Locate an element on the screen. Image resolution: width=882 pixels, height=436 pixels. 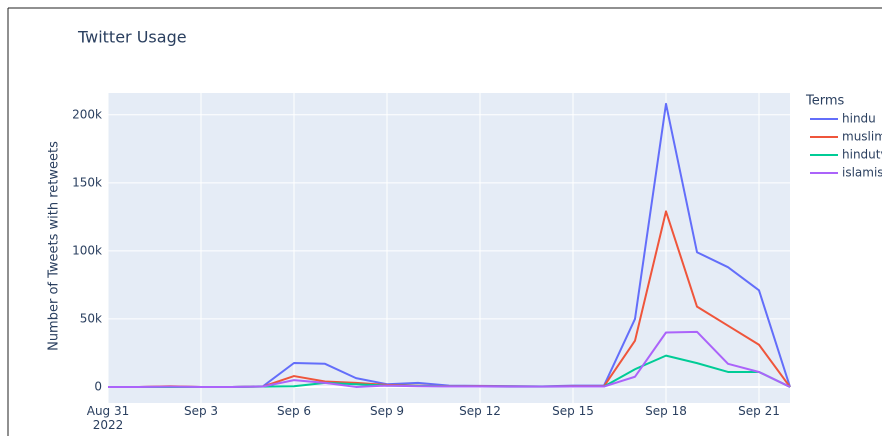
chart-title: Twitter Usage is located at coordinates (132, 37).